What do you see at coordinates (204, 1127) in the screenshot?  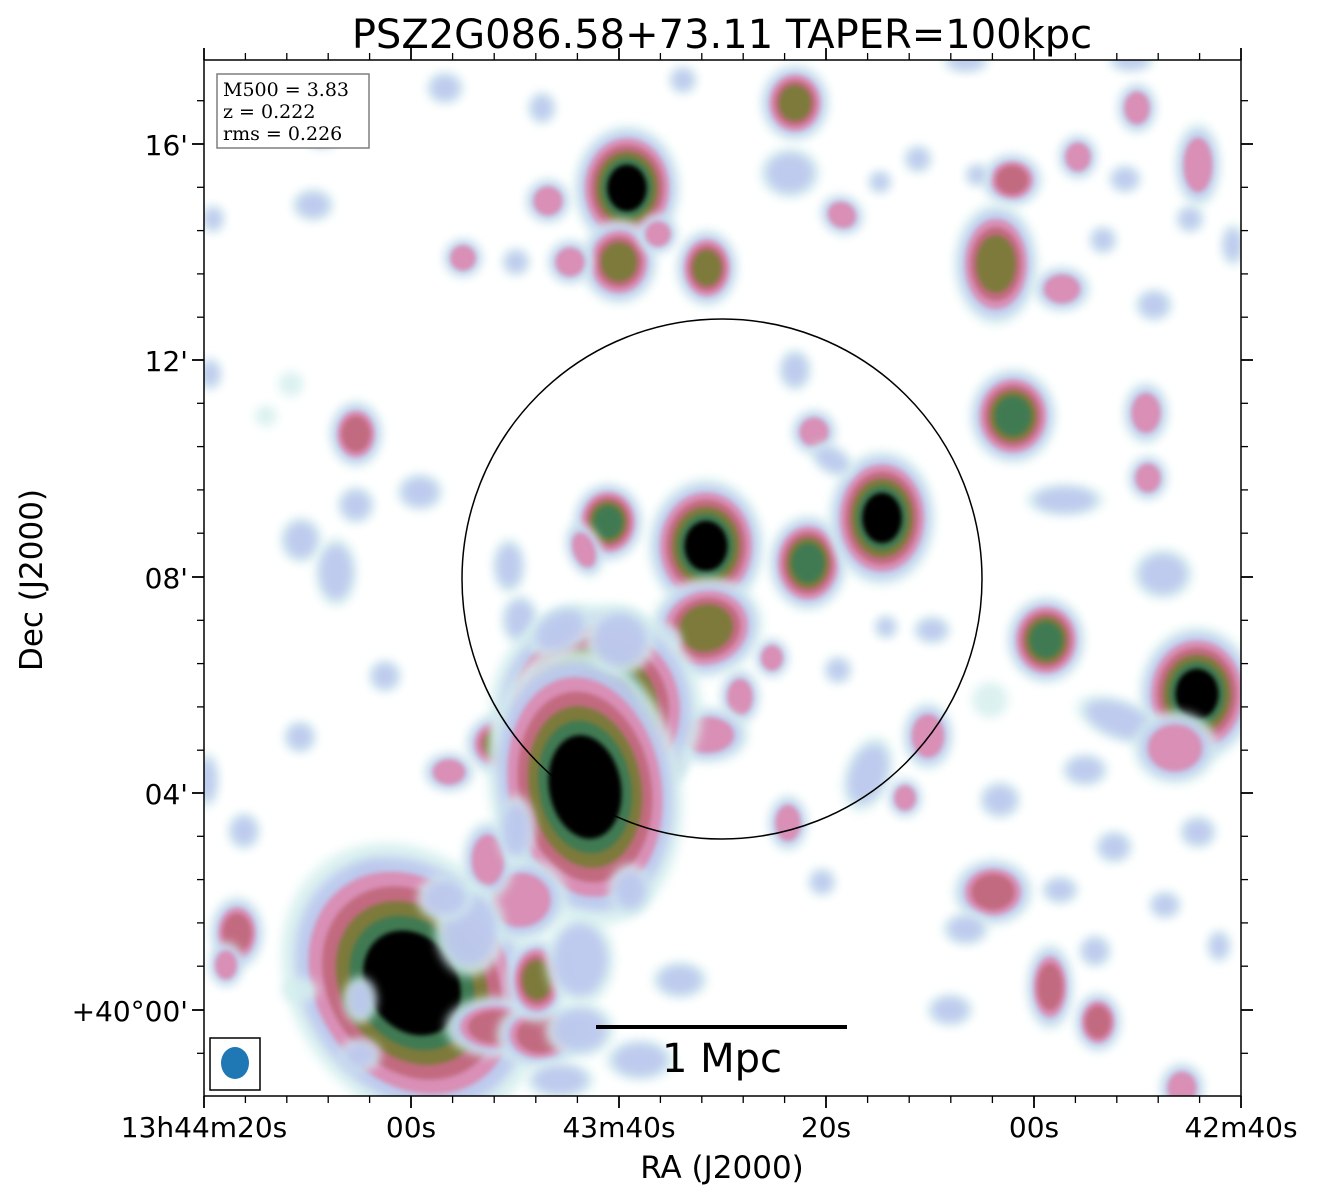 I see `x-tick-label: 13h44m20s` at bounding box center [204, 1127].